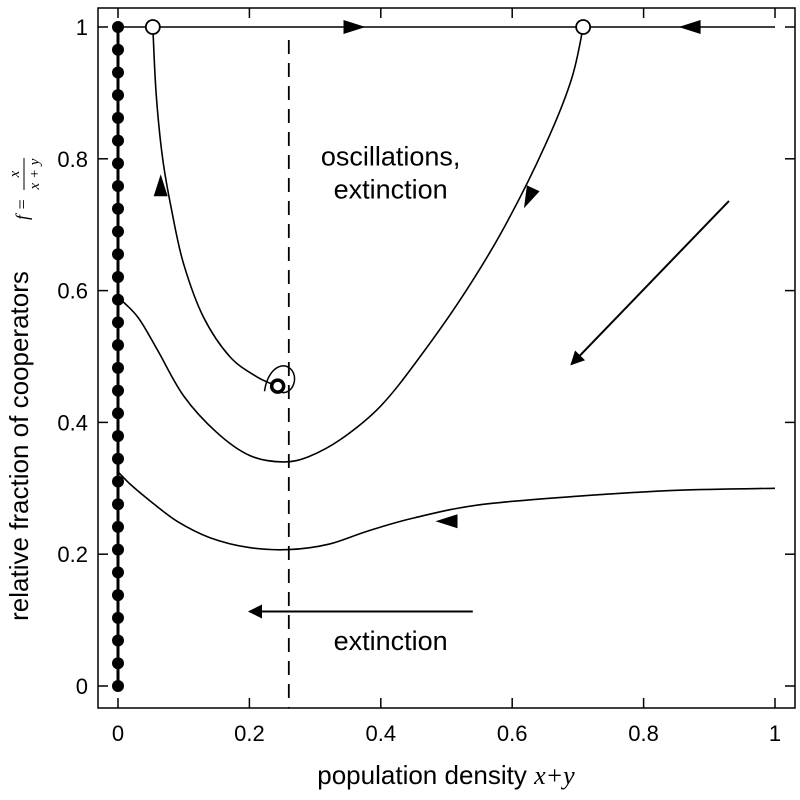  What do you see at coordinates (381, 733) in the screenshot?
I see `x-tick-label: 0.4` at bounding box center [381, 733].